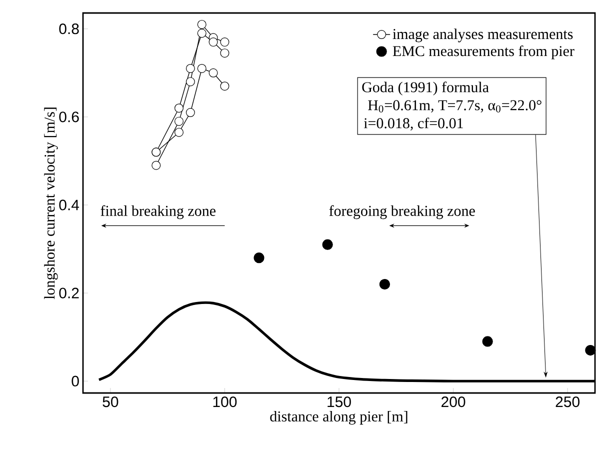 The height and width of the screenshot is (454, 597). Describe the element at coordinates (110, 402) in the screenshot. I see `x-tick-label: 50` at that location.